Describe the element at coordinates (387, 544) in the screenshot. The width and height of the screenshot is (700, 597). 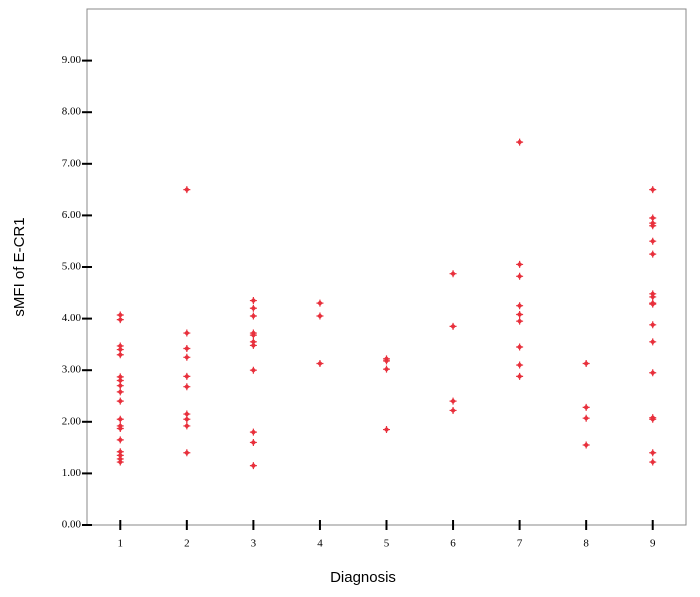
I see `x-tick-label: 5` at that location.